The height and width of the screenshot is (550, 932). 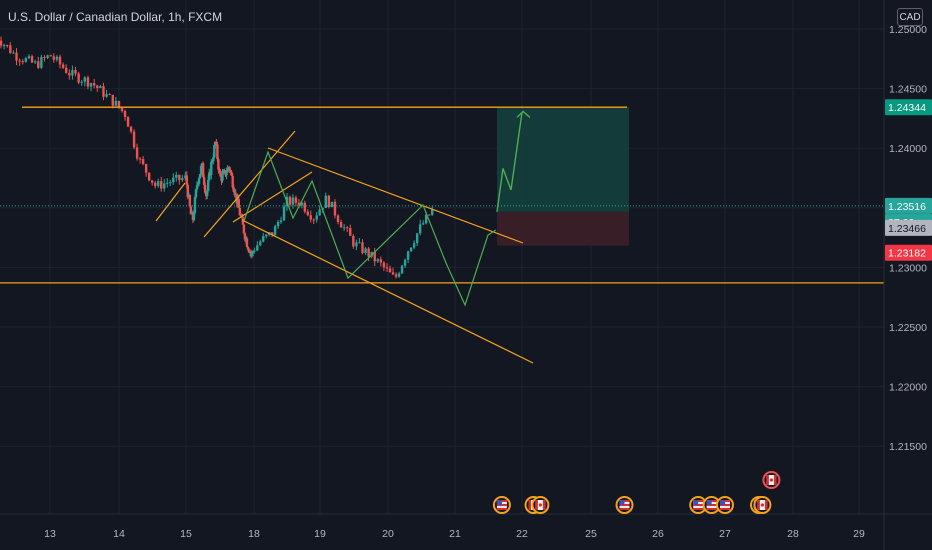 I want to click on entry-price-tag, so click(x=908, y=227).